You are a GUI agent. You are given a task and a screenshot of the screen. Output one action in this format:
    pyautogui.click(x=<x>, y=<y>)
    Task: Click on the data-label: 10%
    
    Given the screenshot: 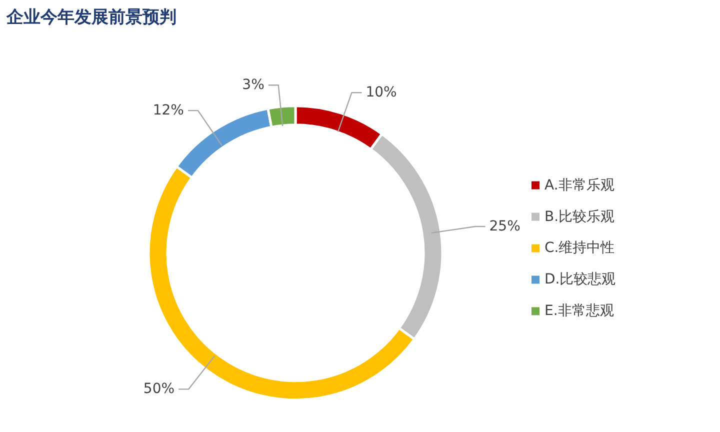 What is the action you would take?
    pyautogui.click(x=381, y=92)
    